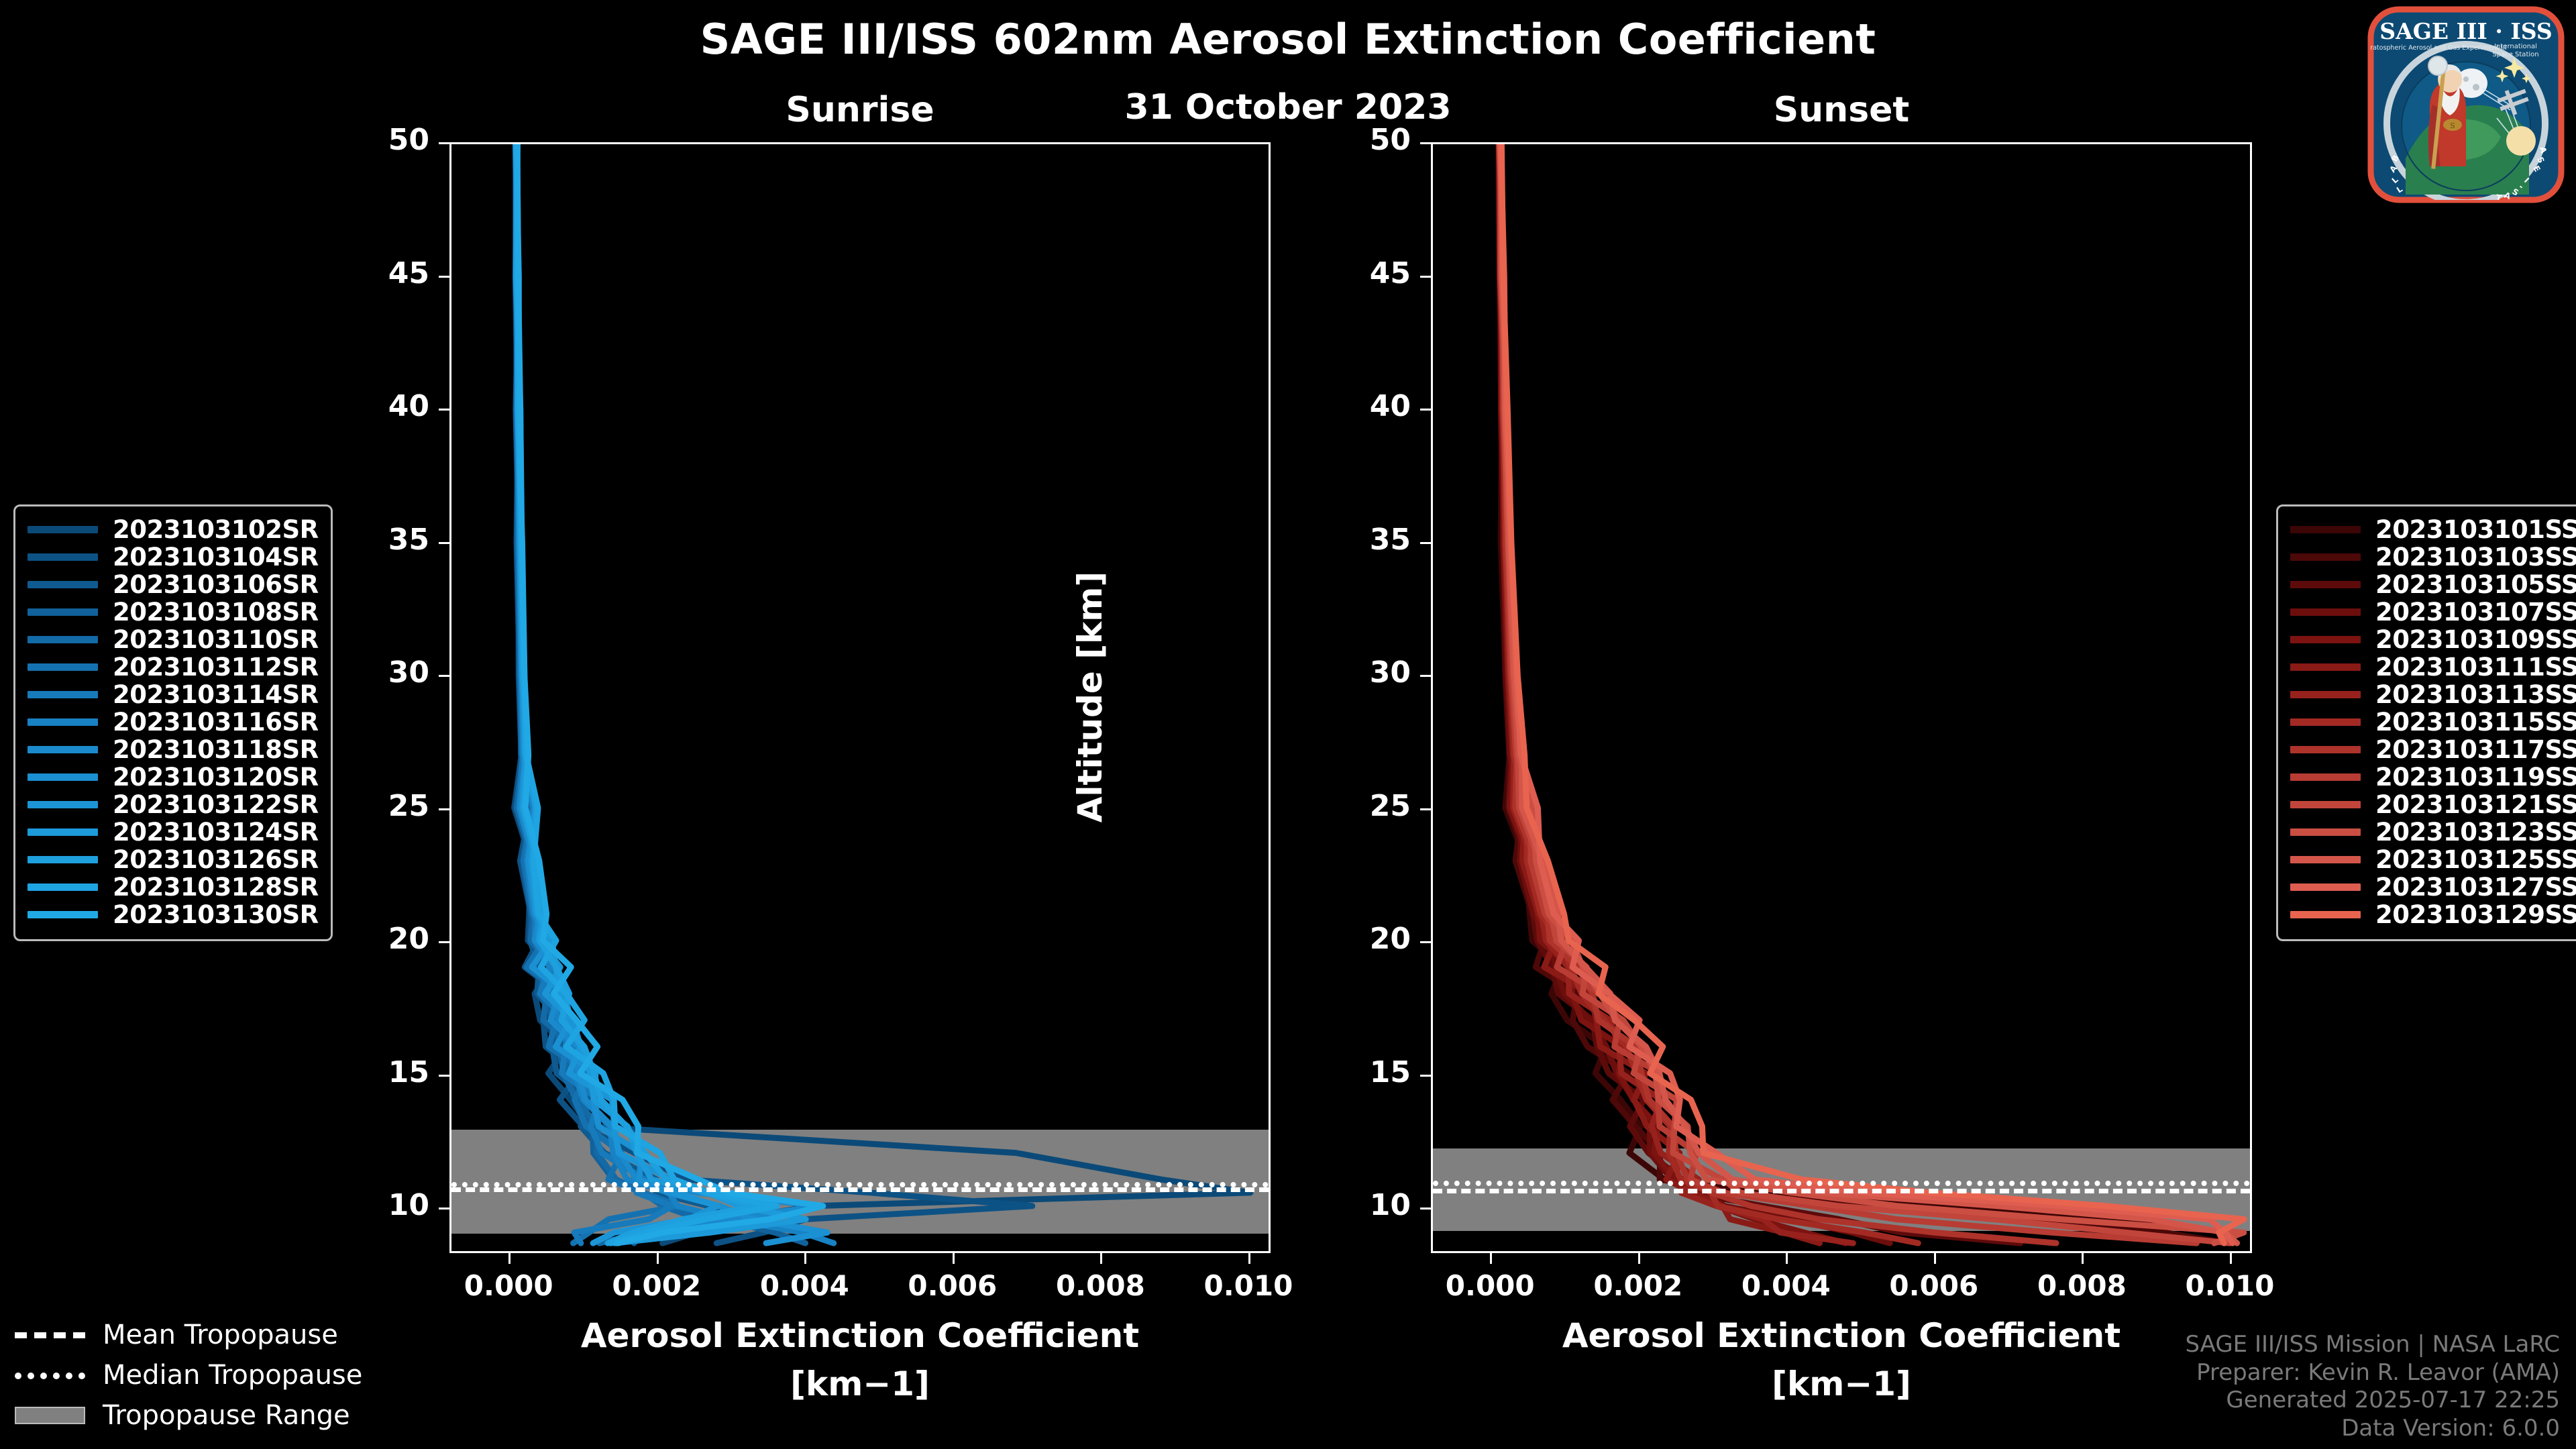 The image size is (2576, 1449). I want to click on sunset-legend-item: 2023103107SS, so click(2433, 612).